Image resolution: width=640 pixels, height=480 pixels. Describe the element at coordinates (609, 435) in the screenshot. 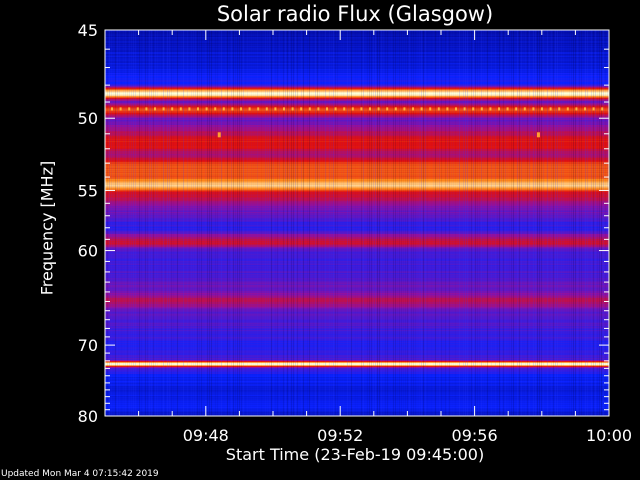

I see `x-tick-label: 10:00` at that location.